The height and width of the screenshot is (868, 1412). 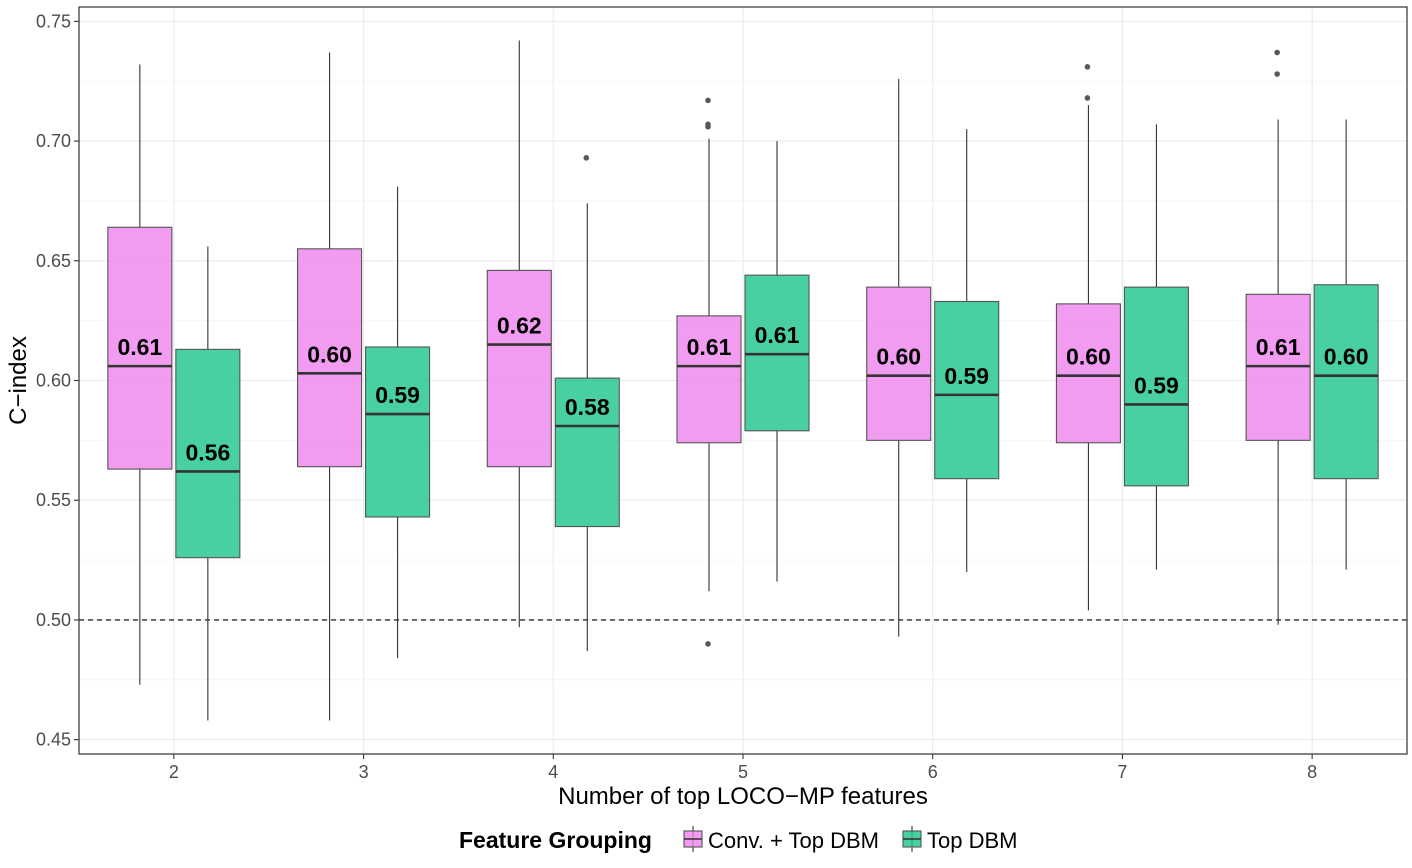 I want to click on legend-items: Conv. + Top DBM Top DBM, so click(x=850, y=839).